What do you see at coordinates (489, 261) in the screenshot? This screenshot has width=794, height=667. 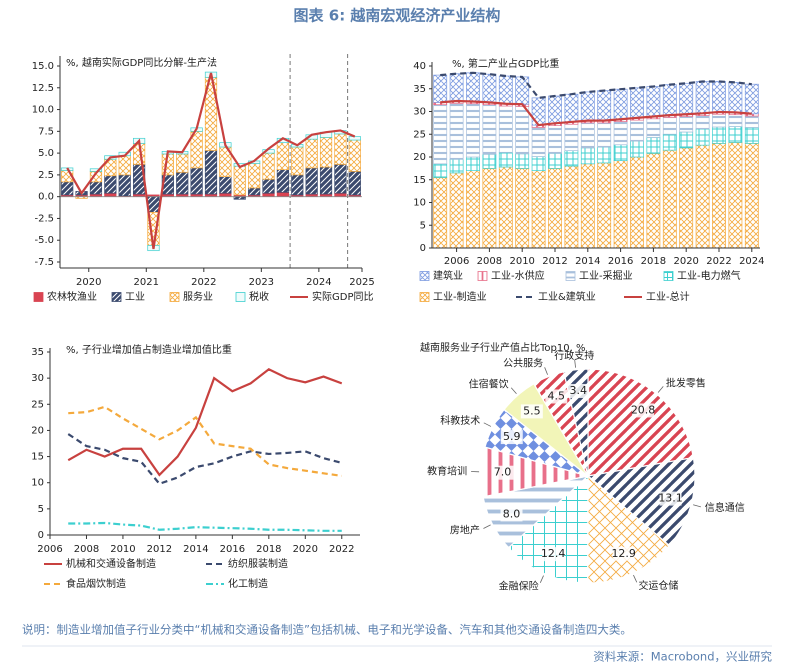 I see `x-tick-label: 2008` at bounding box center [489, 261].